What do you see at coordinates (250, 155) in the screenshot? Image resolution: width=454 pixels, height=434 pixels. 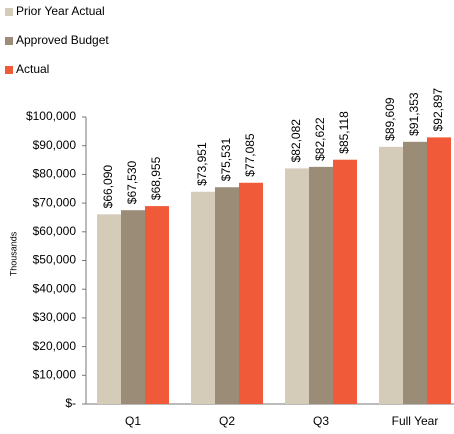 I see `data-label: $77,085` at bounding box center [250, 155].